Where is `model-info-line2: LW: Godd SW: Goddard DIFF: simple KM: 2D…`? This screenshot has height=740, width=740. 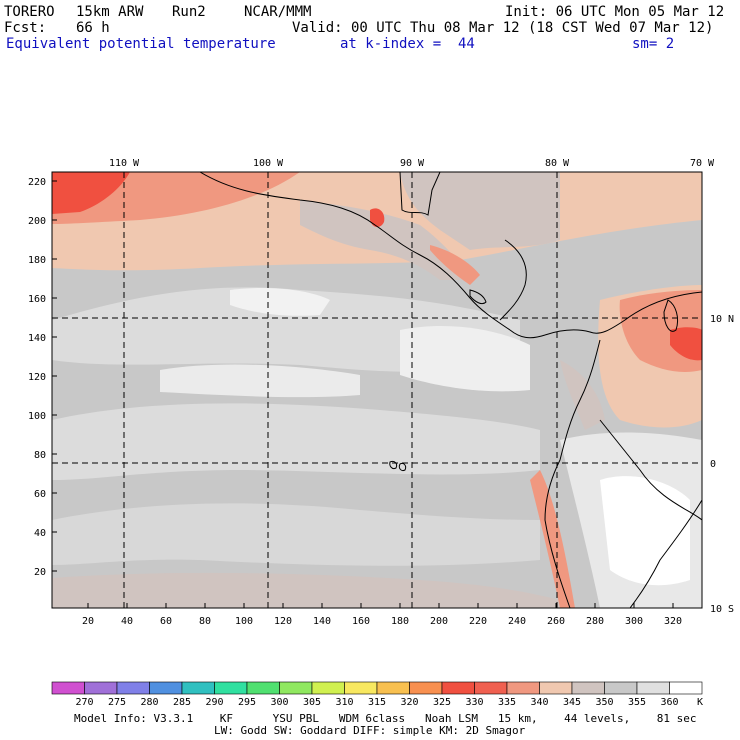
model-info-line2: LW: Godd SW: Goddard DIFF: simple KM: 2D… is located at coordinates (370, 730).